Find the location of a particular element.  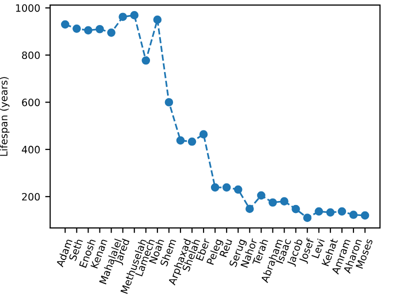

y-tick-label: 400 is located at coordinates (31, 150).